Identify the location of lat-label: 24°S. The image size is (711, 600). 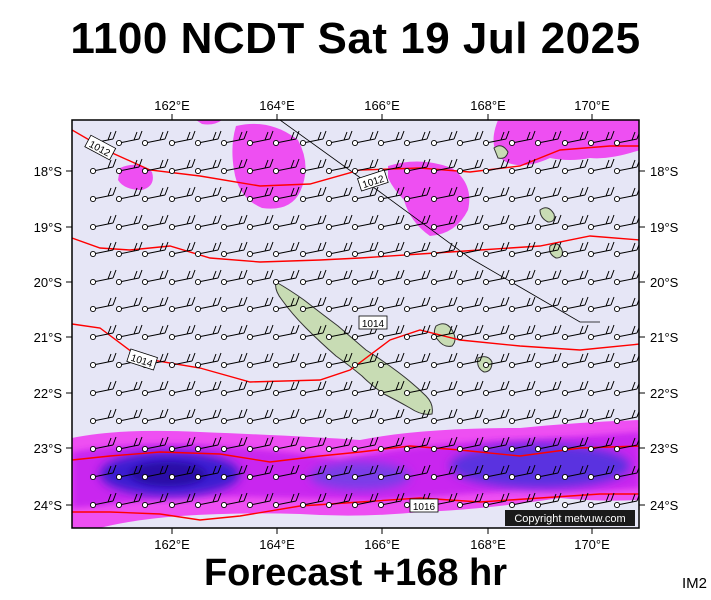
(664, 505).